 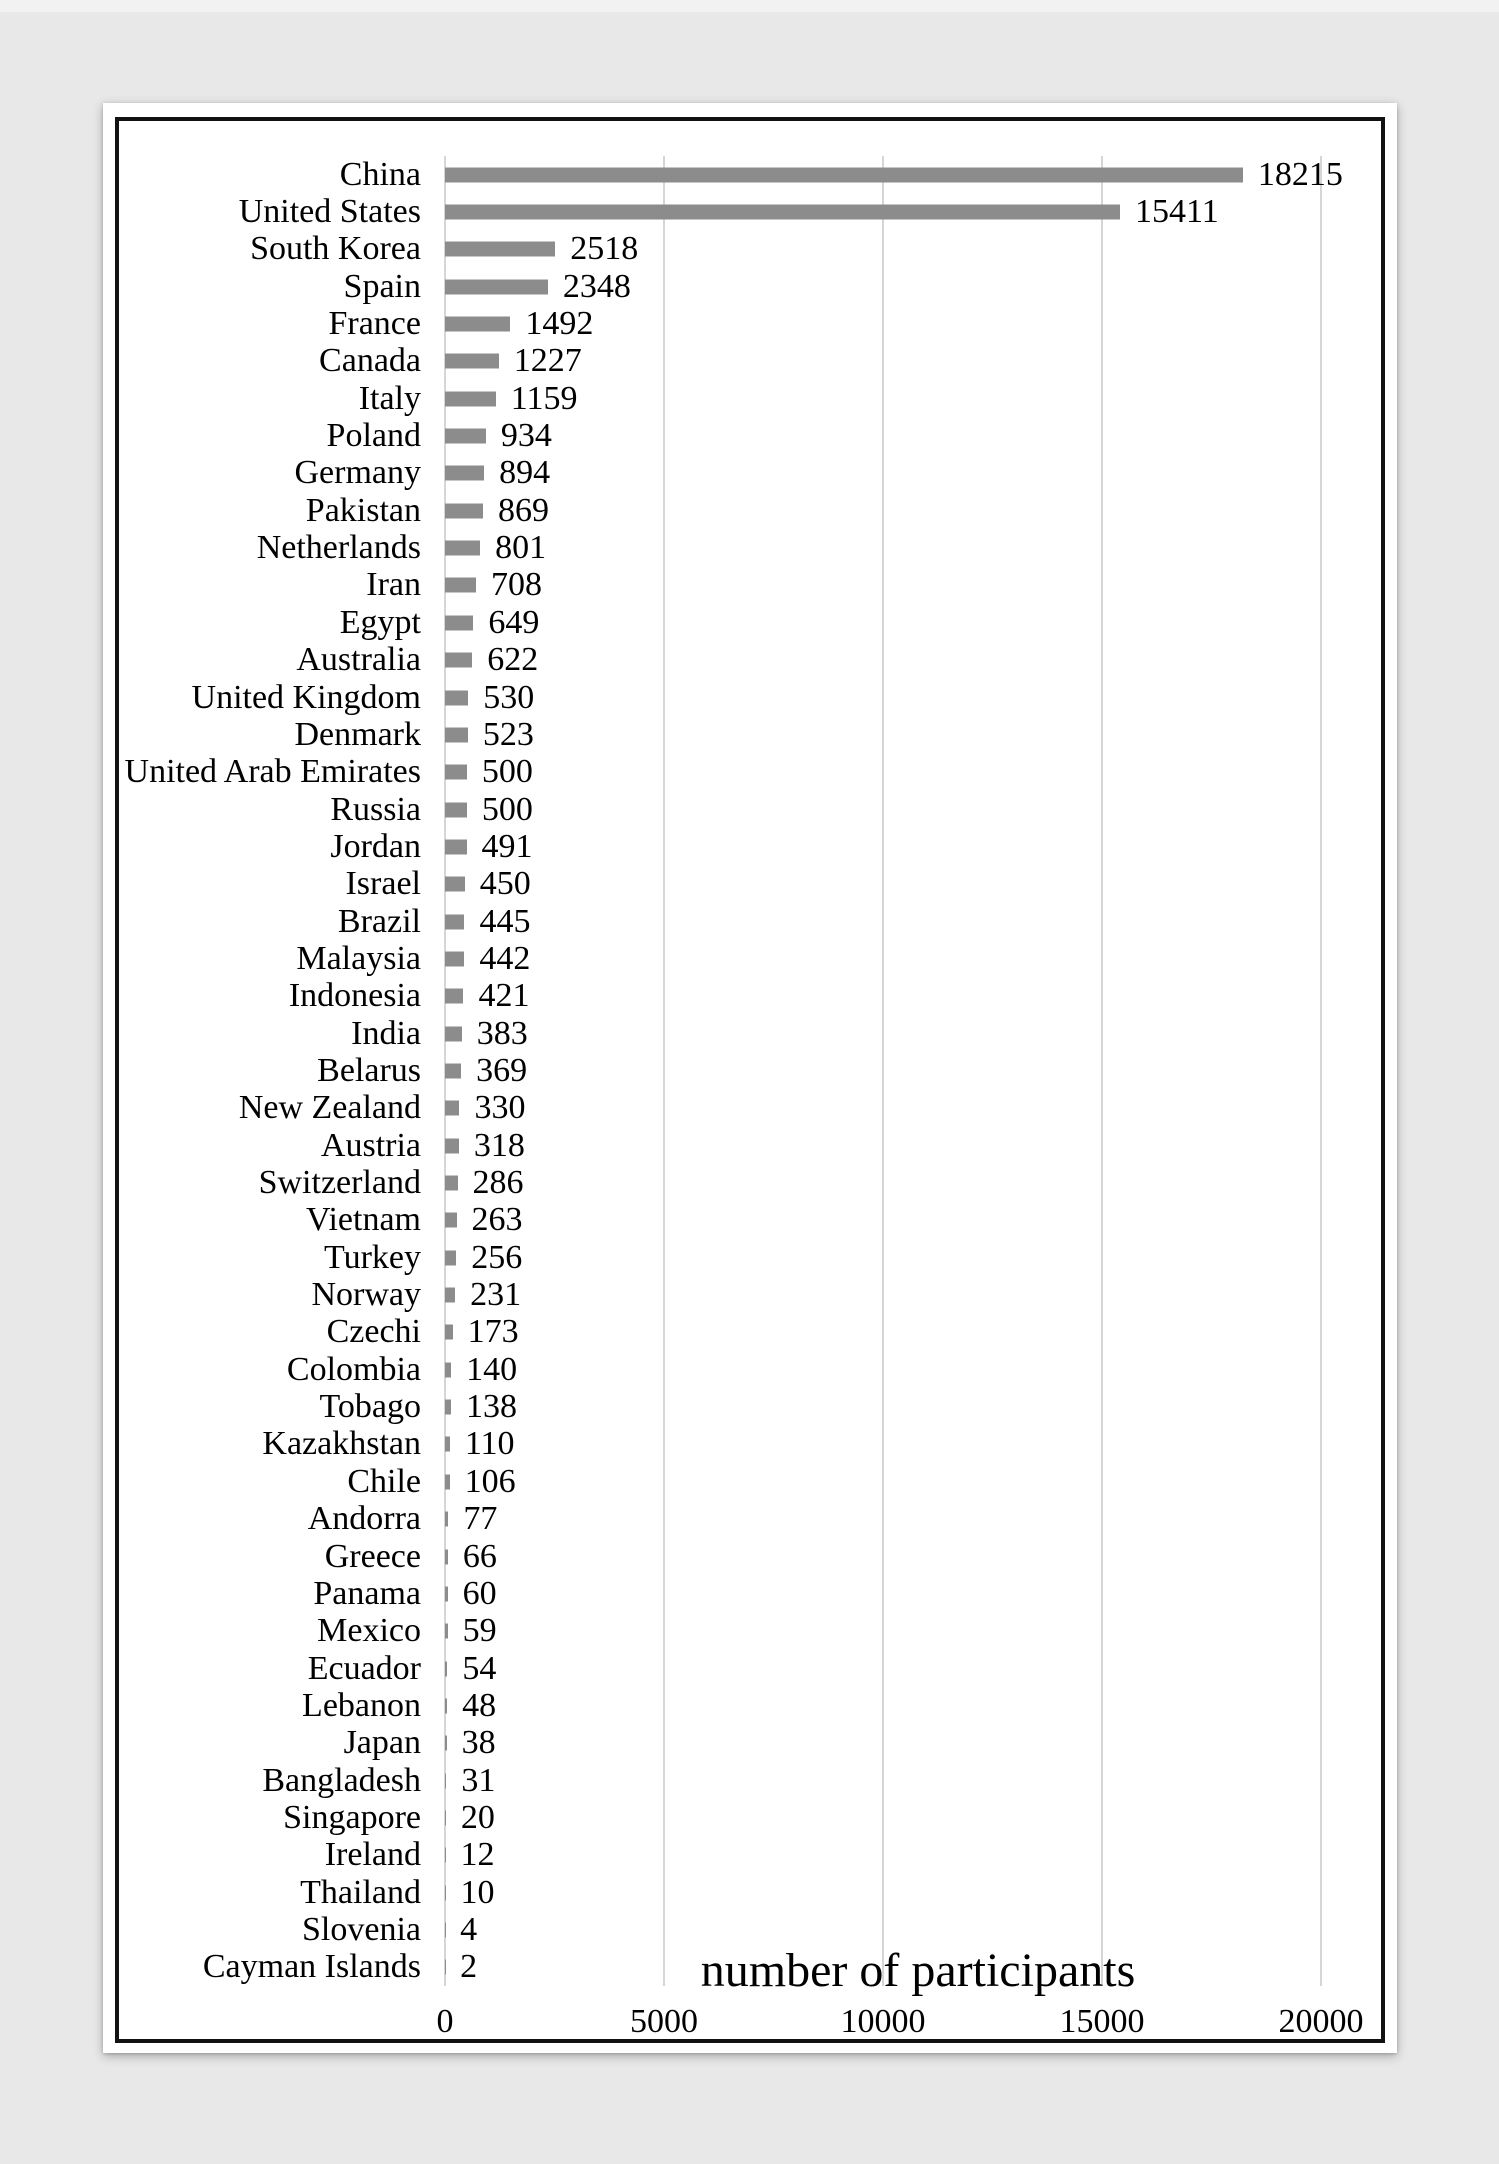 I want to click on bar-row: Czechi 173, so click(x=750, y=1332).